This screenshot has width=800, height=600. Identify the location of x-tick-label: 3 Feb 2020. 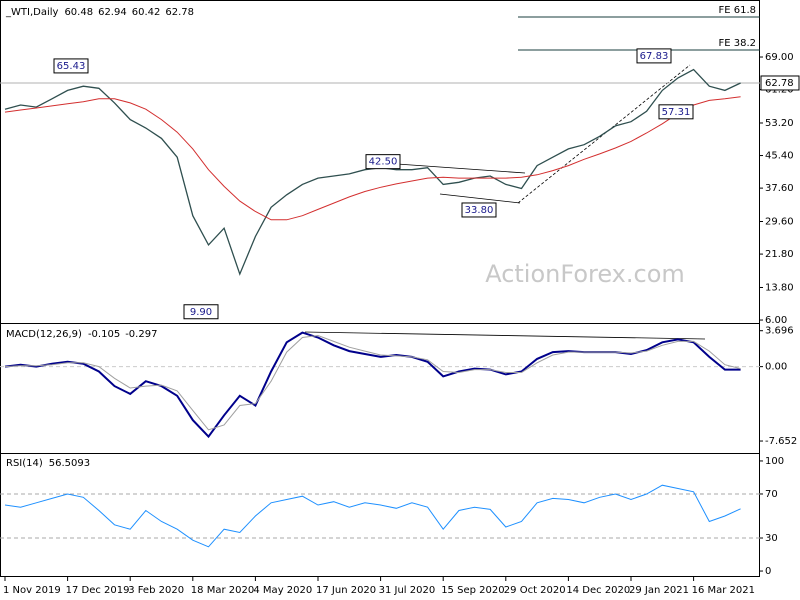
(156, 590).